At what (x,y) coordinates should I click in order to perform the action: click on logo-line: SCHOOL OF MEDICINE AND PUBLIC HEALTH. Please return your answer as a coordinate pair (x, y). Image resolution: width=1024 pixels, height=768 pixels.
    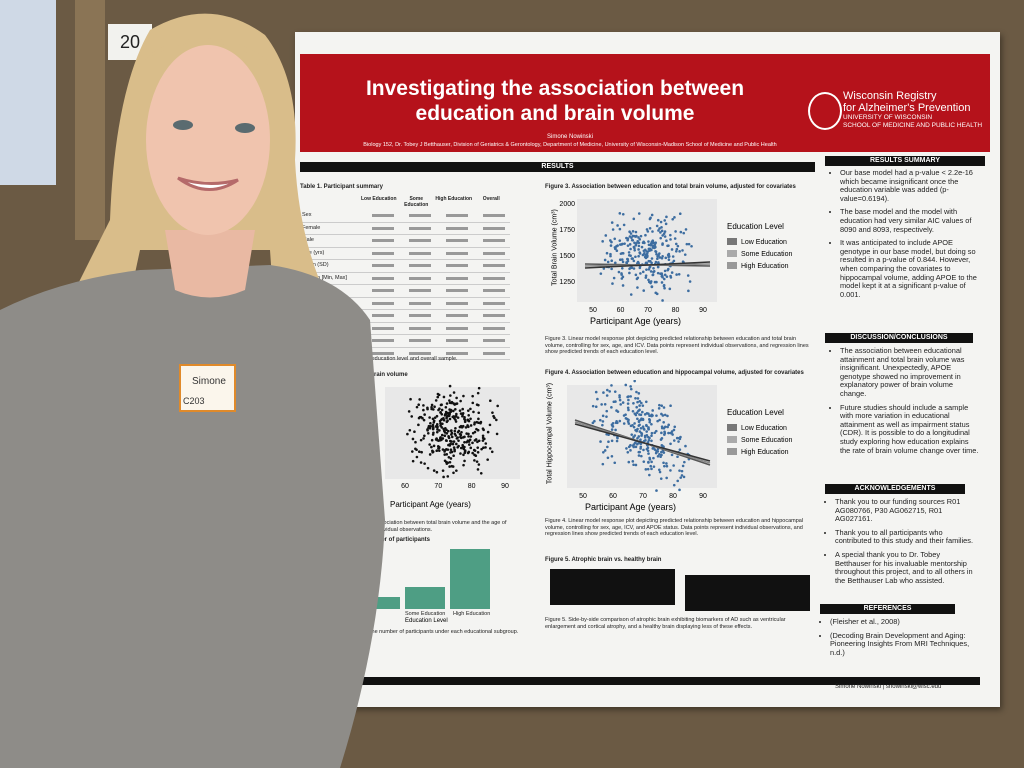
    Looking at the image, I should click on (913, 125).